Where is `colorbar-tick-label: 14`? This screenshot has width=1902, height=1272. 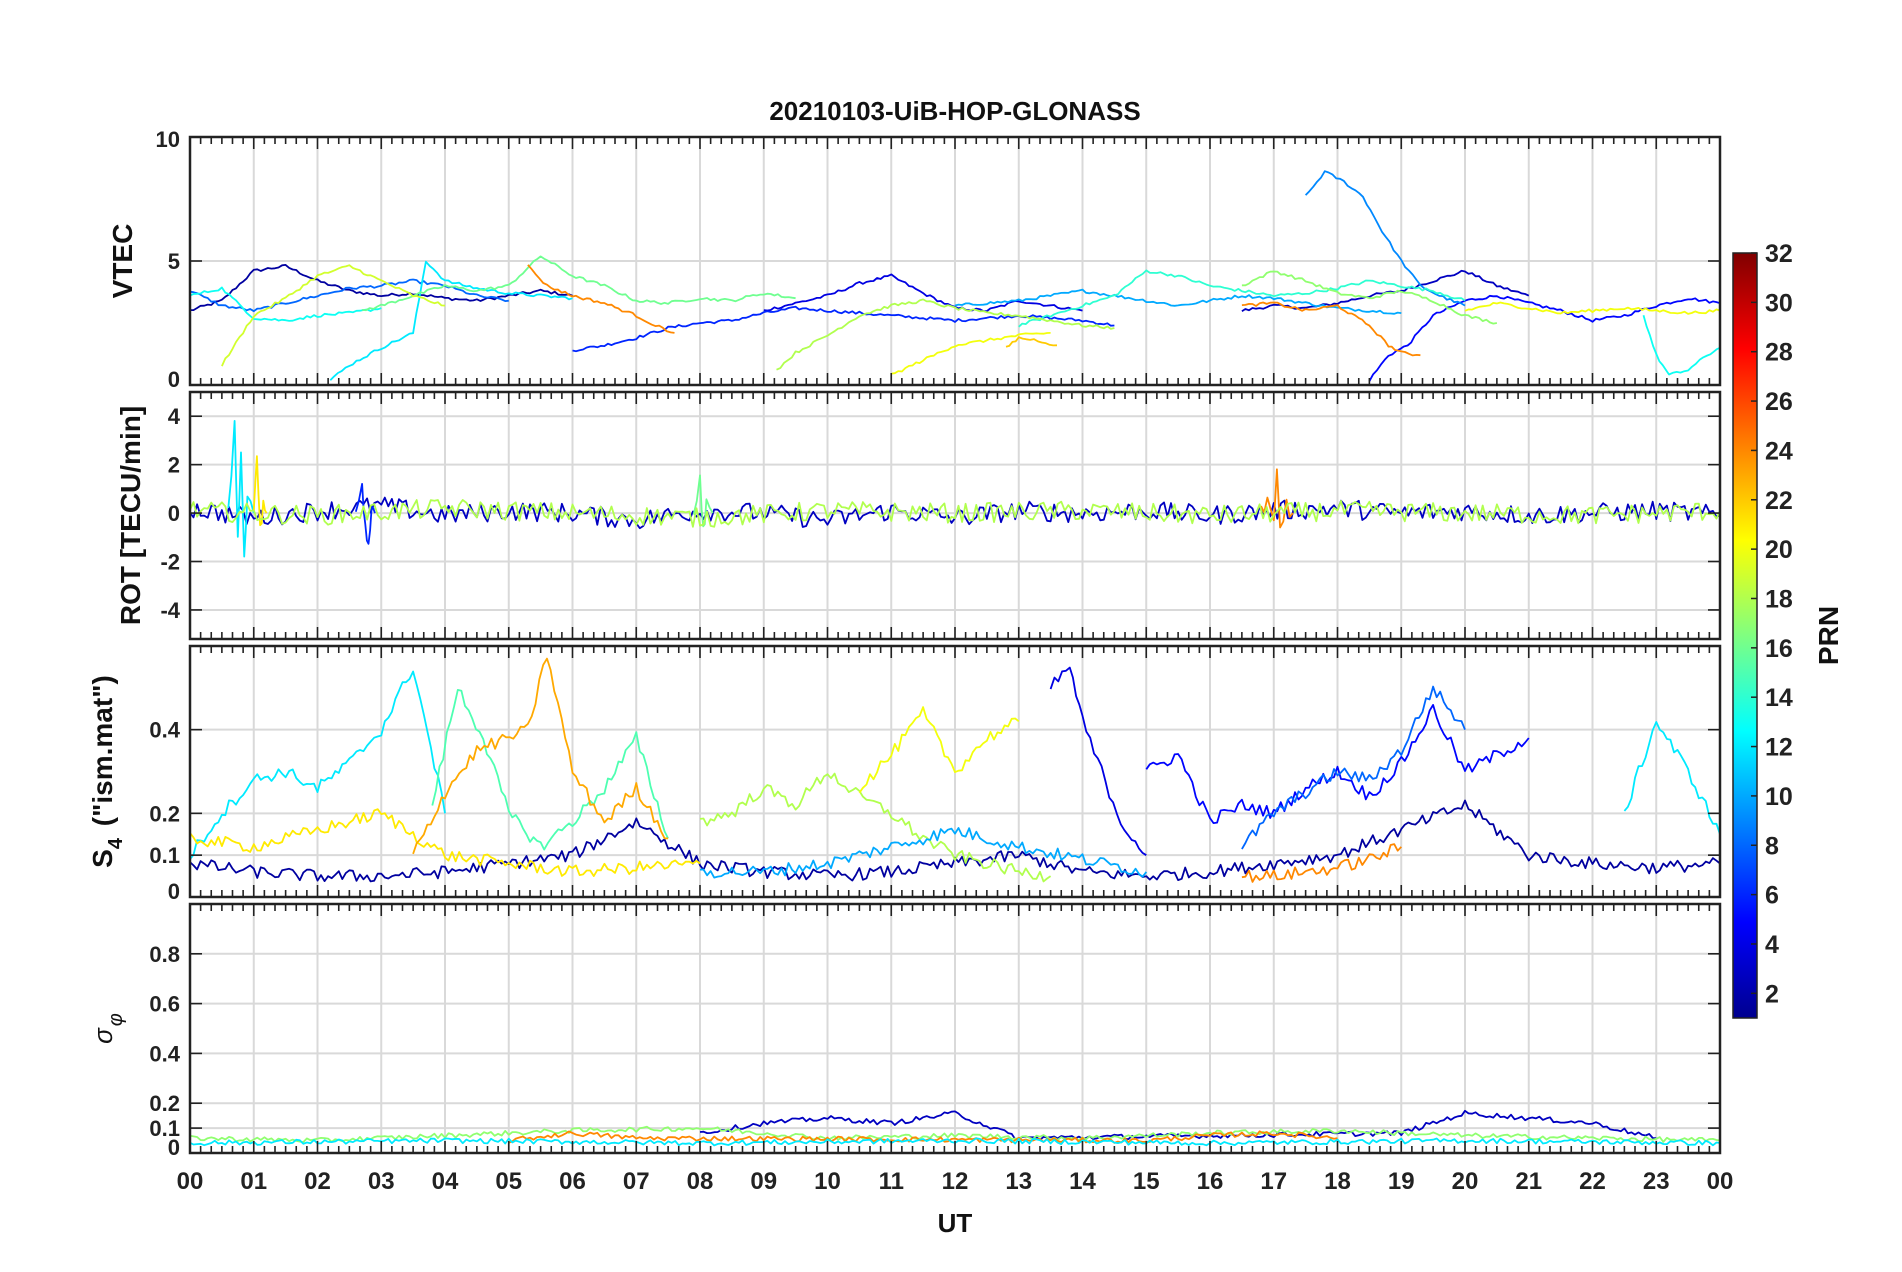
colorbar-tick-label: 14 is located at coordinates (1779, 698).